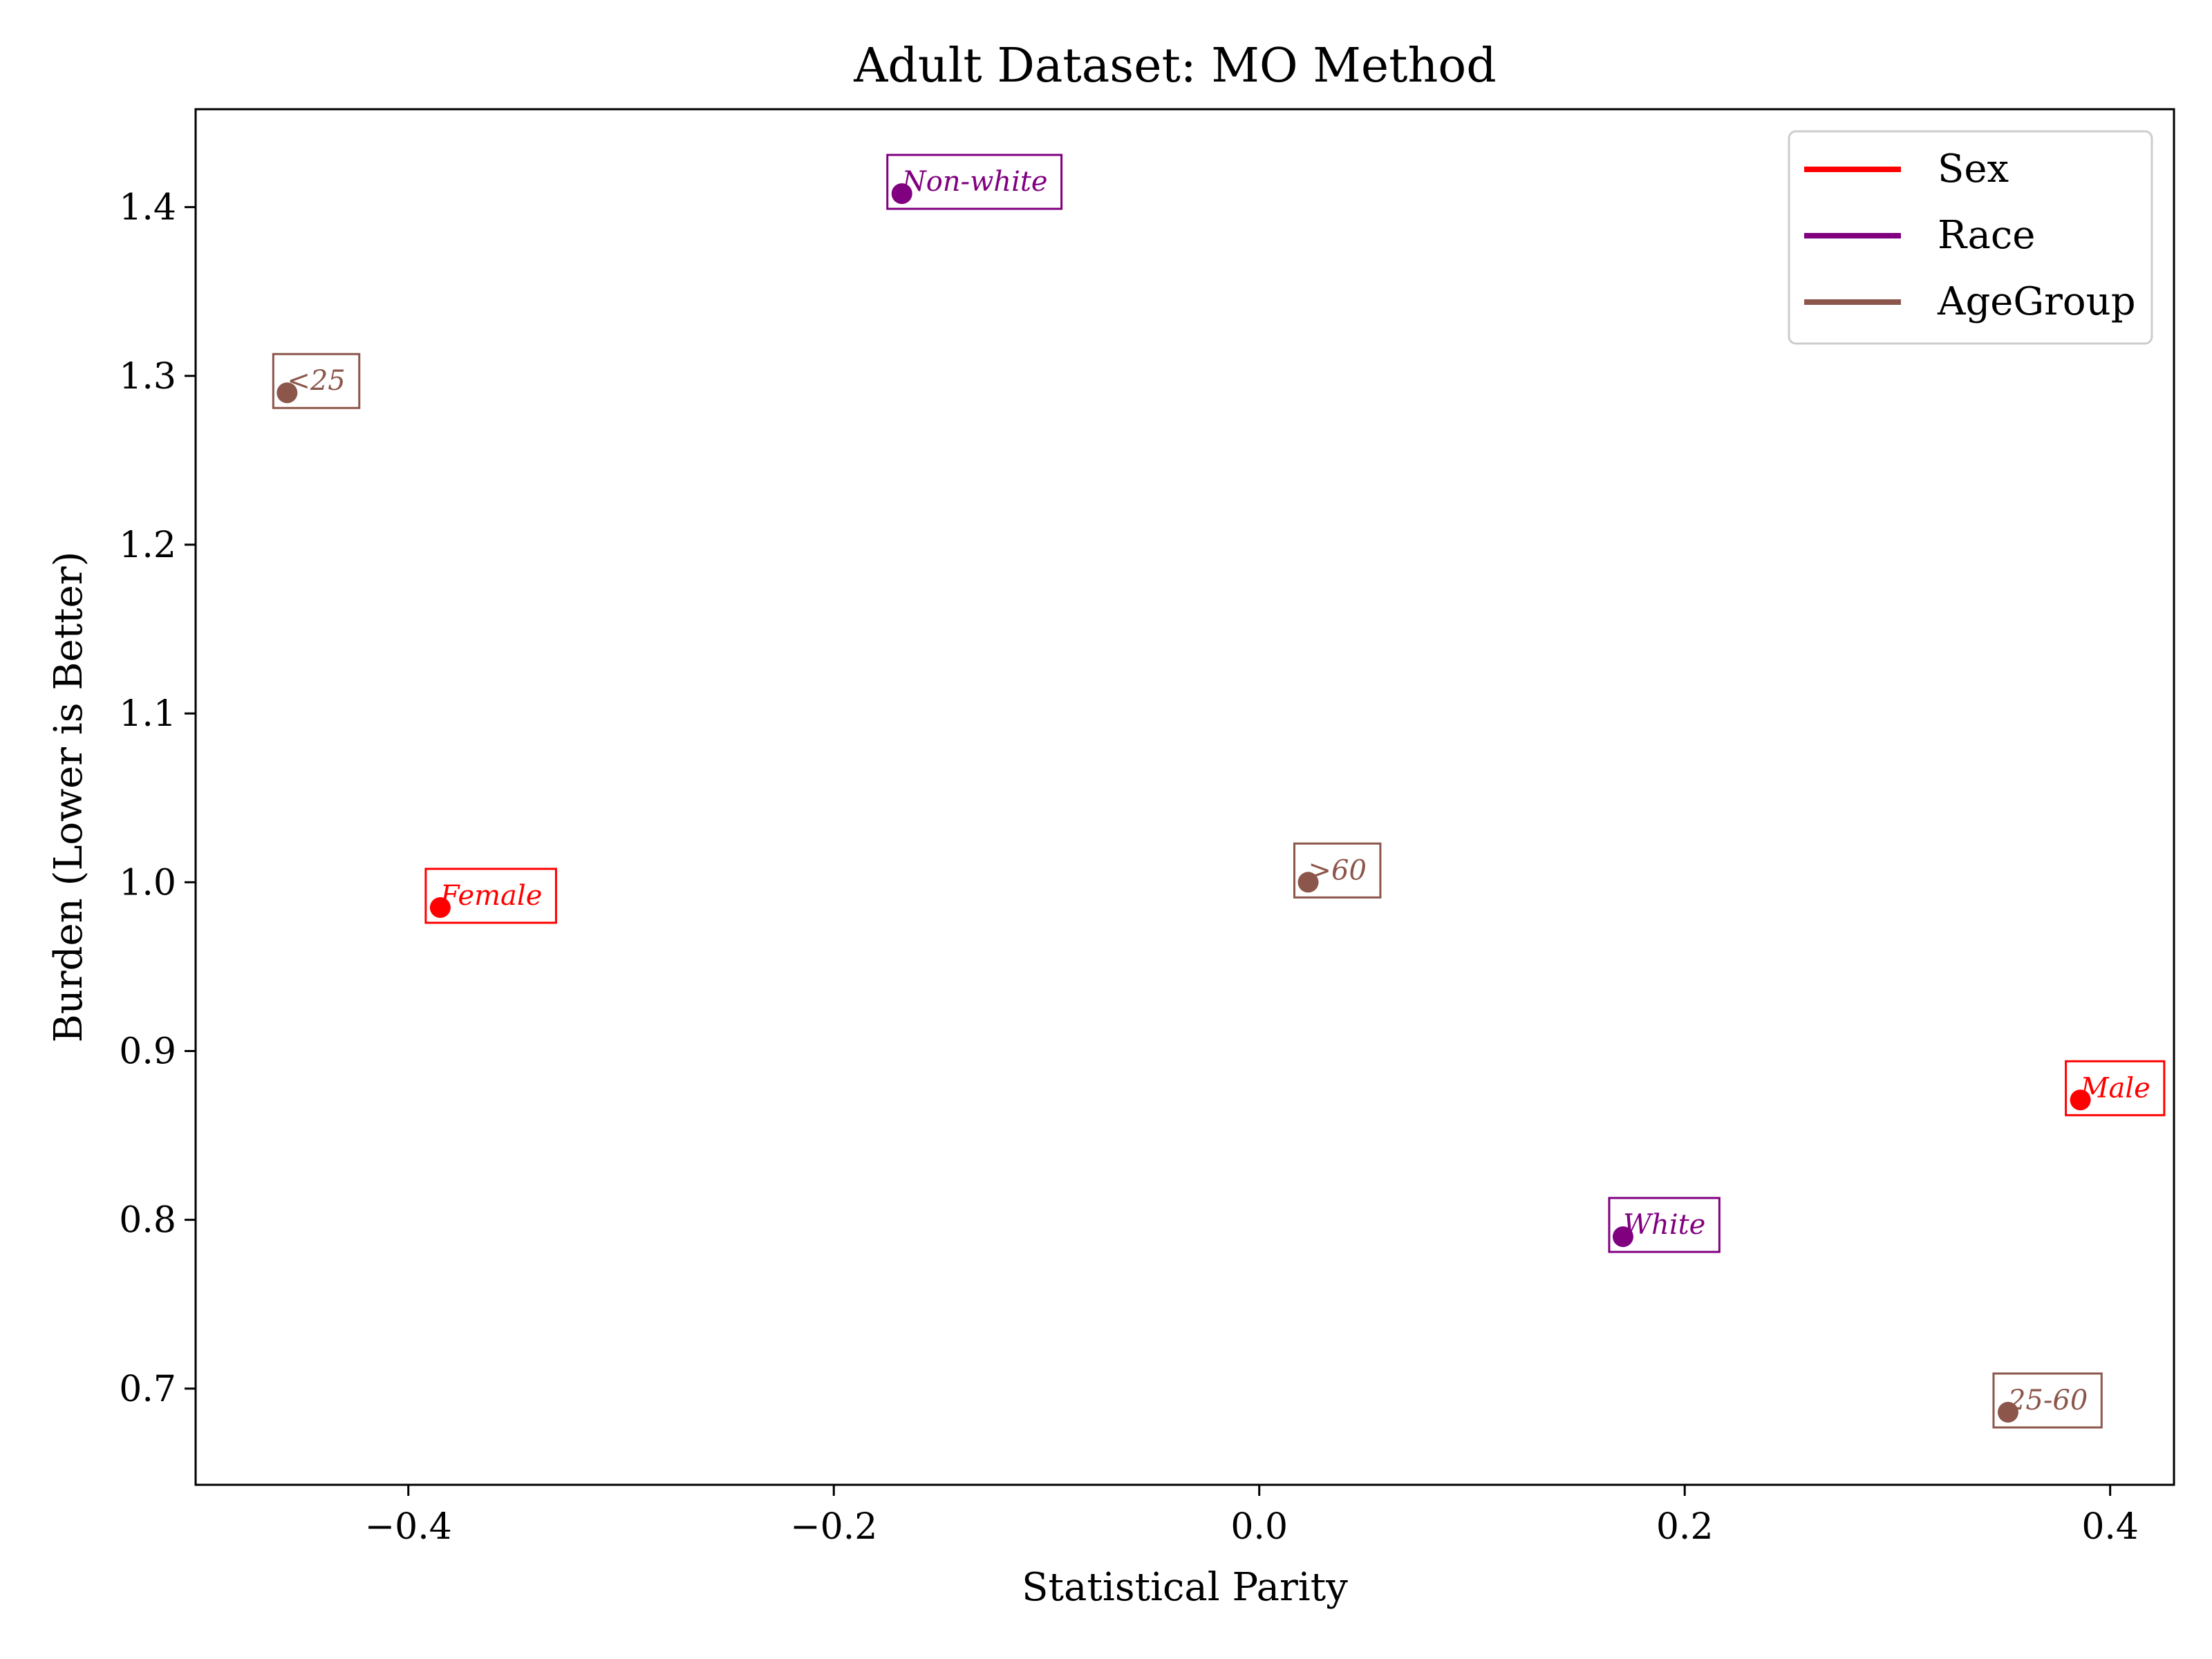 This screenshot has width=2212, height=1659. I want to click on x-tick-label: −0.4, so click(408, 1527).